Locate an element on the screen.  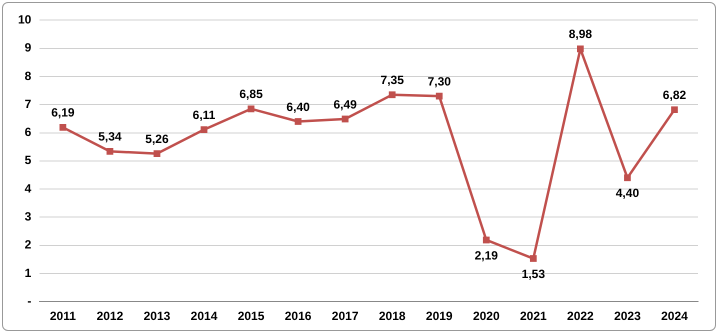
y-tick-label: 4 is located at coordinates (28, 188).